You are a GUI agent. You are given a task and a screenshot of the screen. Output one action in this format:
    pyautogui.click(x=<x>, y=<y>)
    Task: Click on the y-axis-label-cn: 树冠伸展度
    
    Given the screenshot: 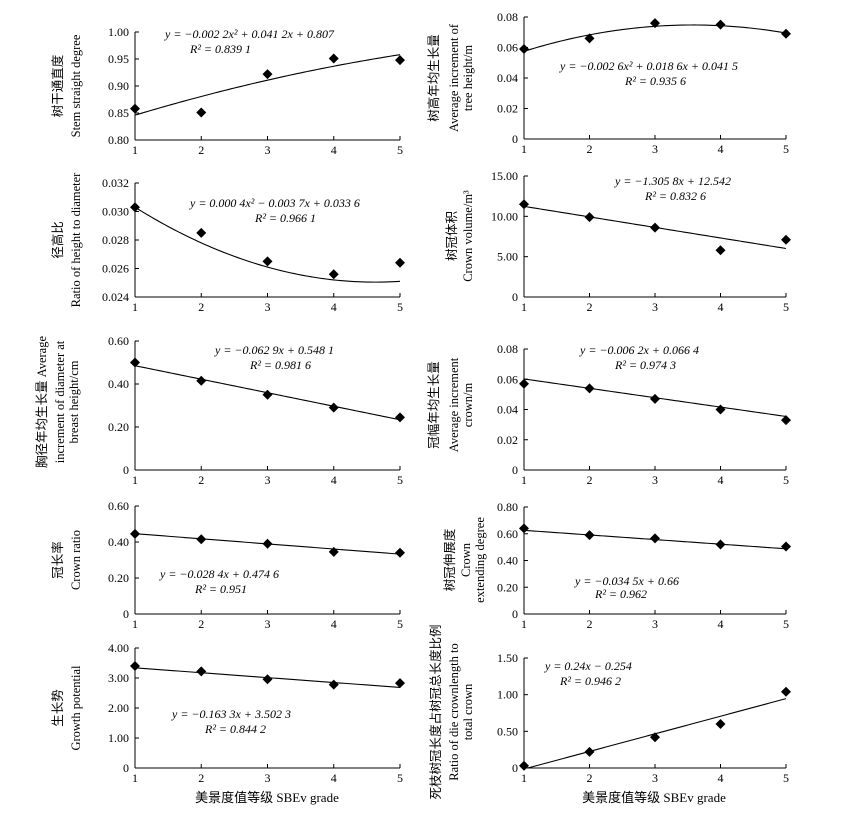 What is the action you would take?
    pyautogui.click(x=449, y=559)
    